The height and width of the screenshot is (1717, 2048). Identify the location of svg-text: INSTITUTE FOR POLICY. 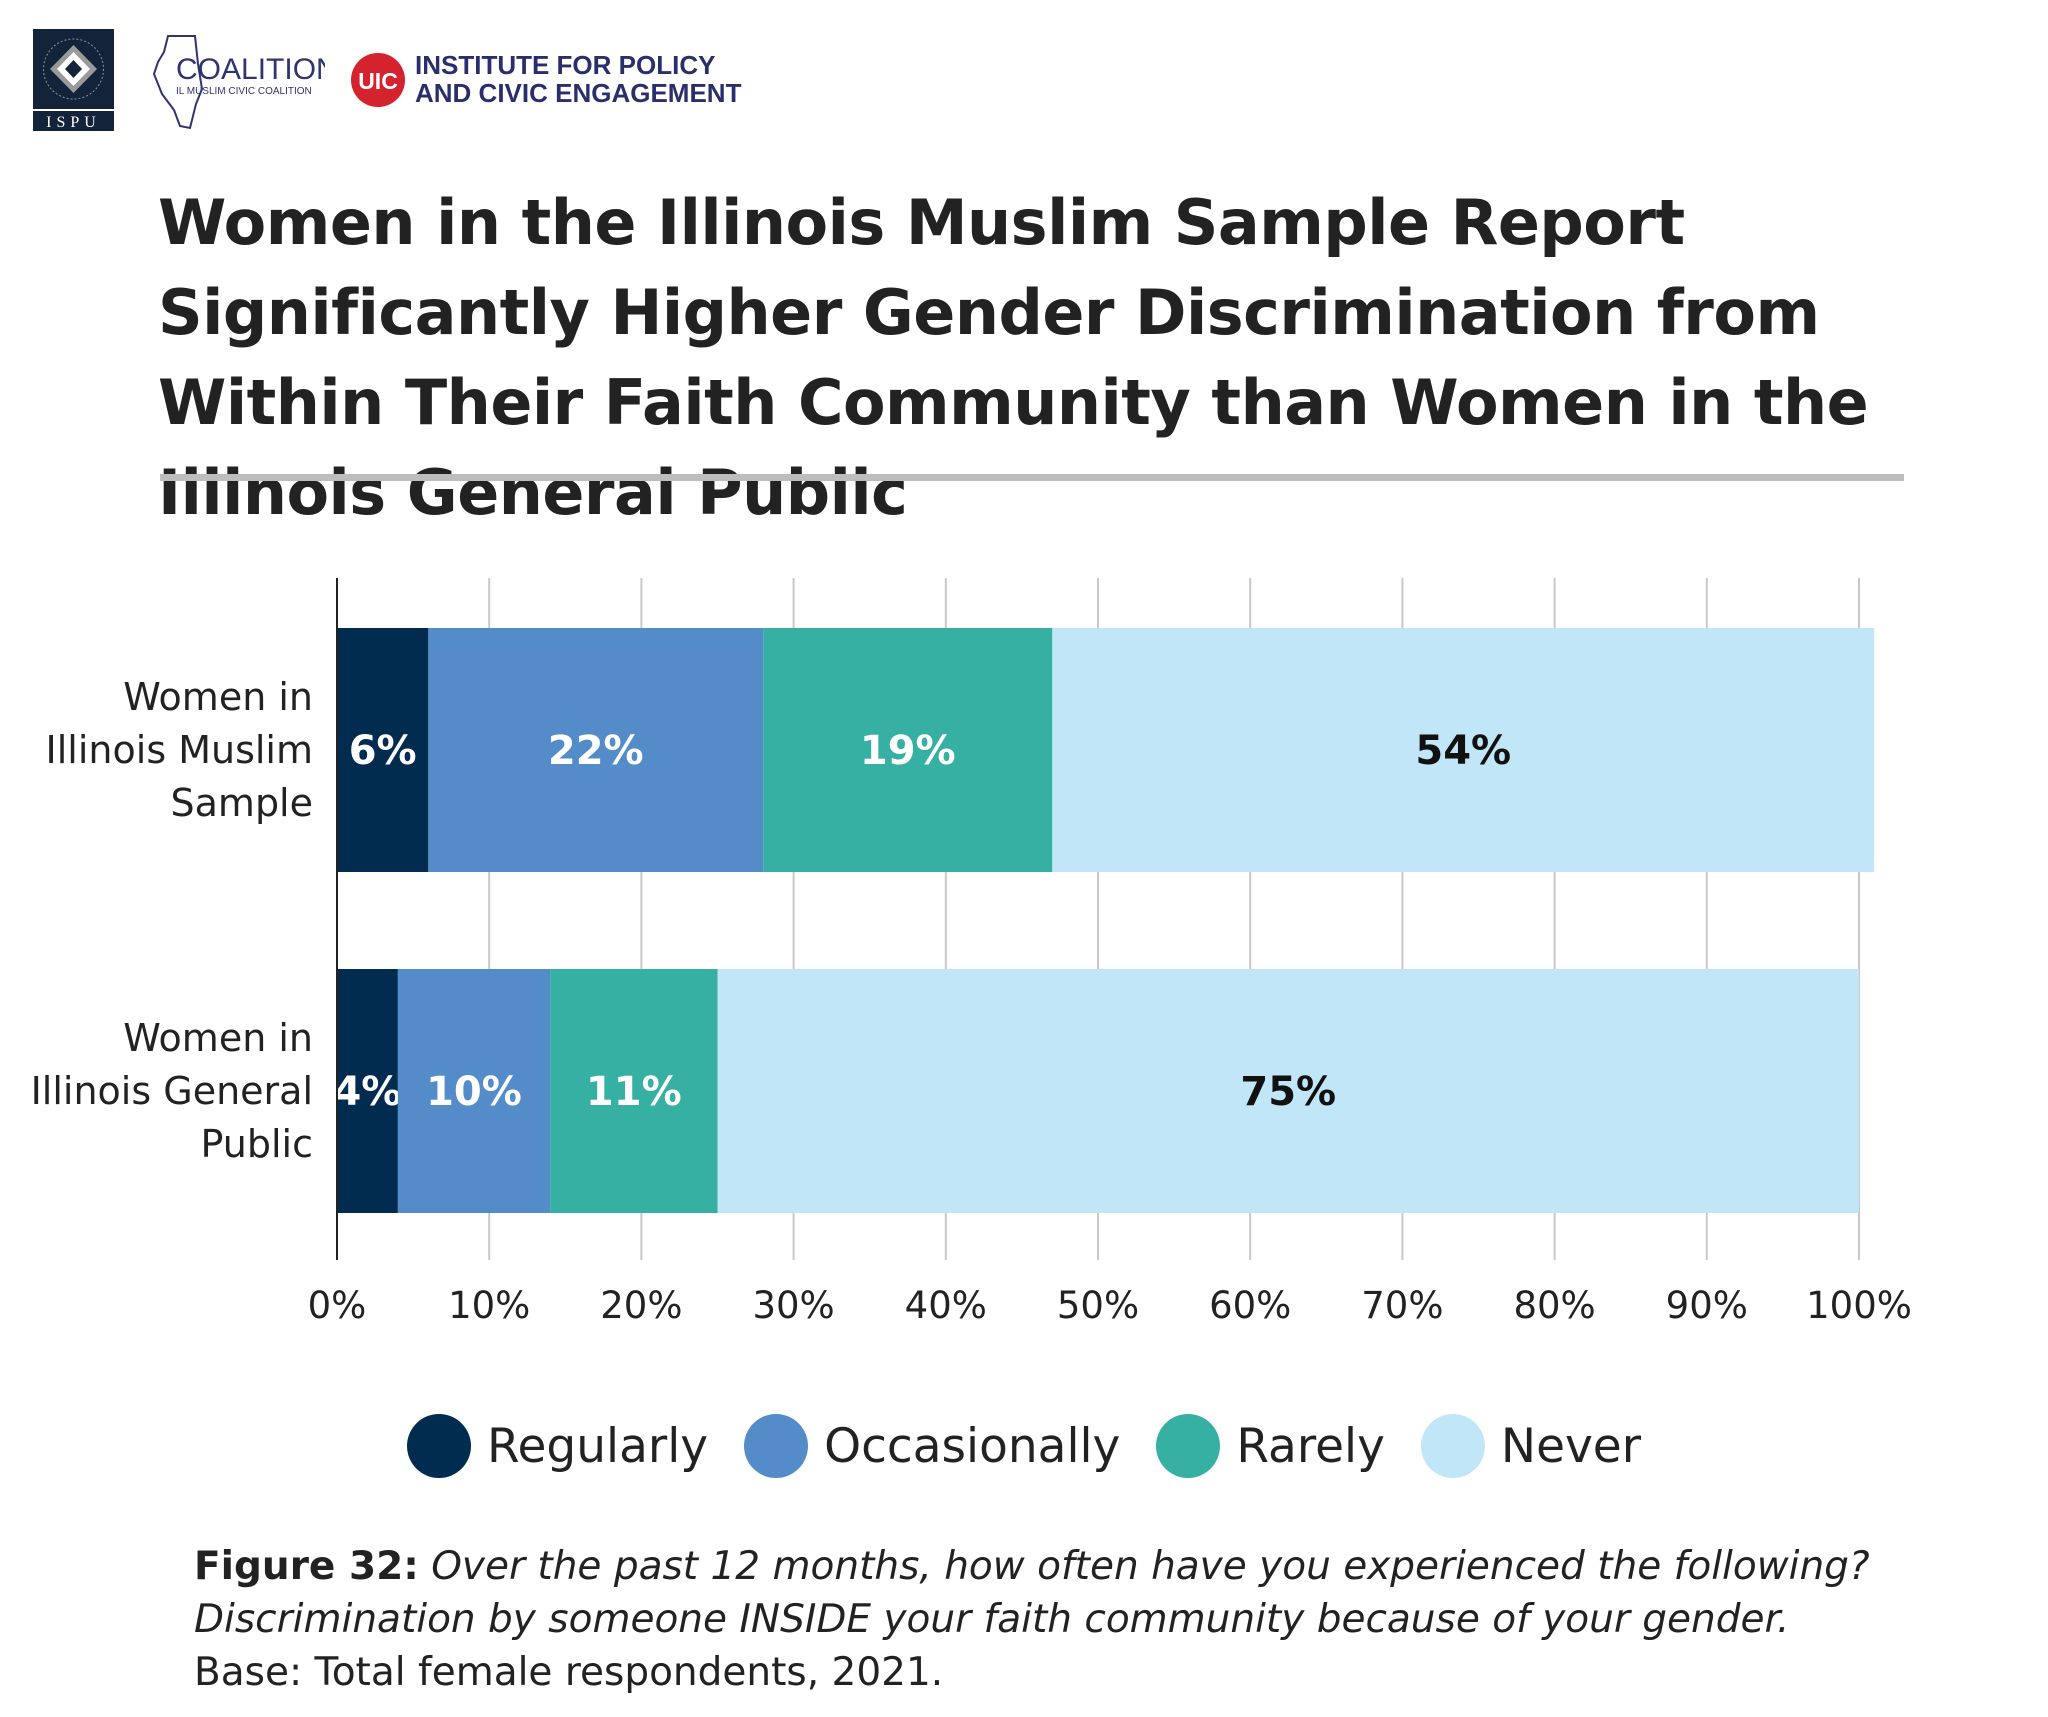
(565, 65).